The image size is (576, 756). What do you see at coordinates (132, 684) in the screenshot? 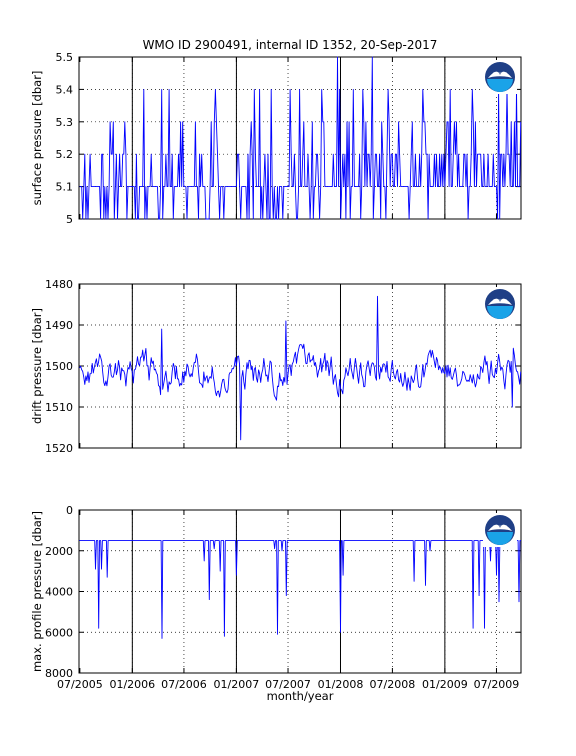
I see `x-tick-label: 01/2006` at bounding box center [132, 684].